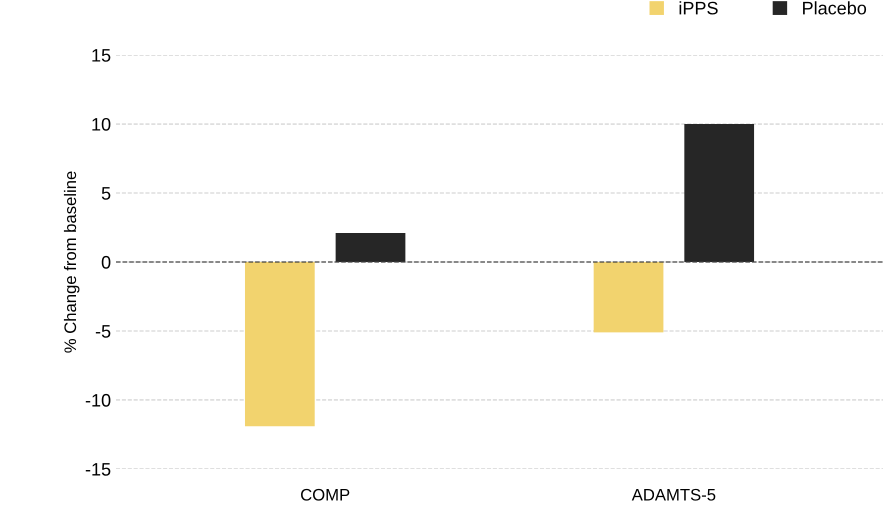 This screenshot has height=524, width=892. I want to click on y-tick-label: 10, so click(101, 124).